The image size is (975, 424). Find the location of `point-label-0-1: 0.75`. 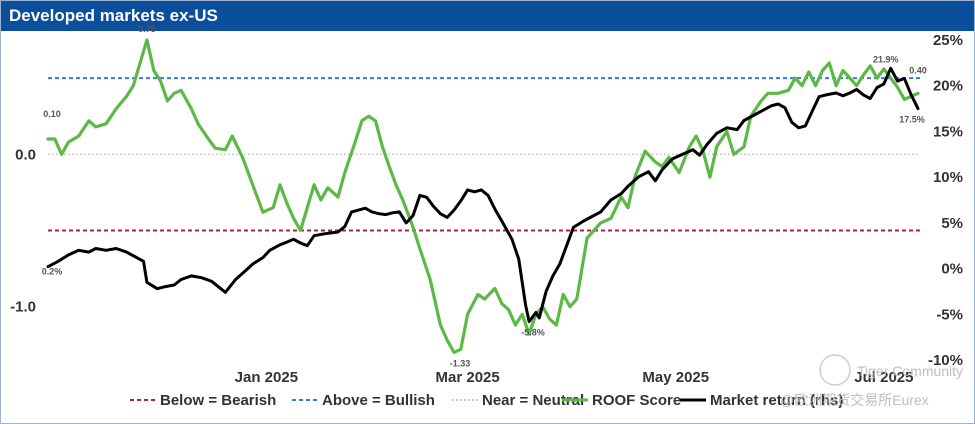

point-label-0-1: 0.75 is located at coordinates (147, 29).